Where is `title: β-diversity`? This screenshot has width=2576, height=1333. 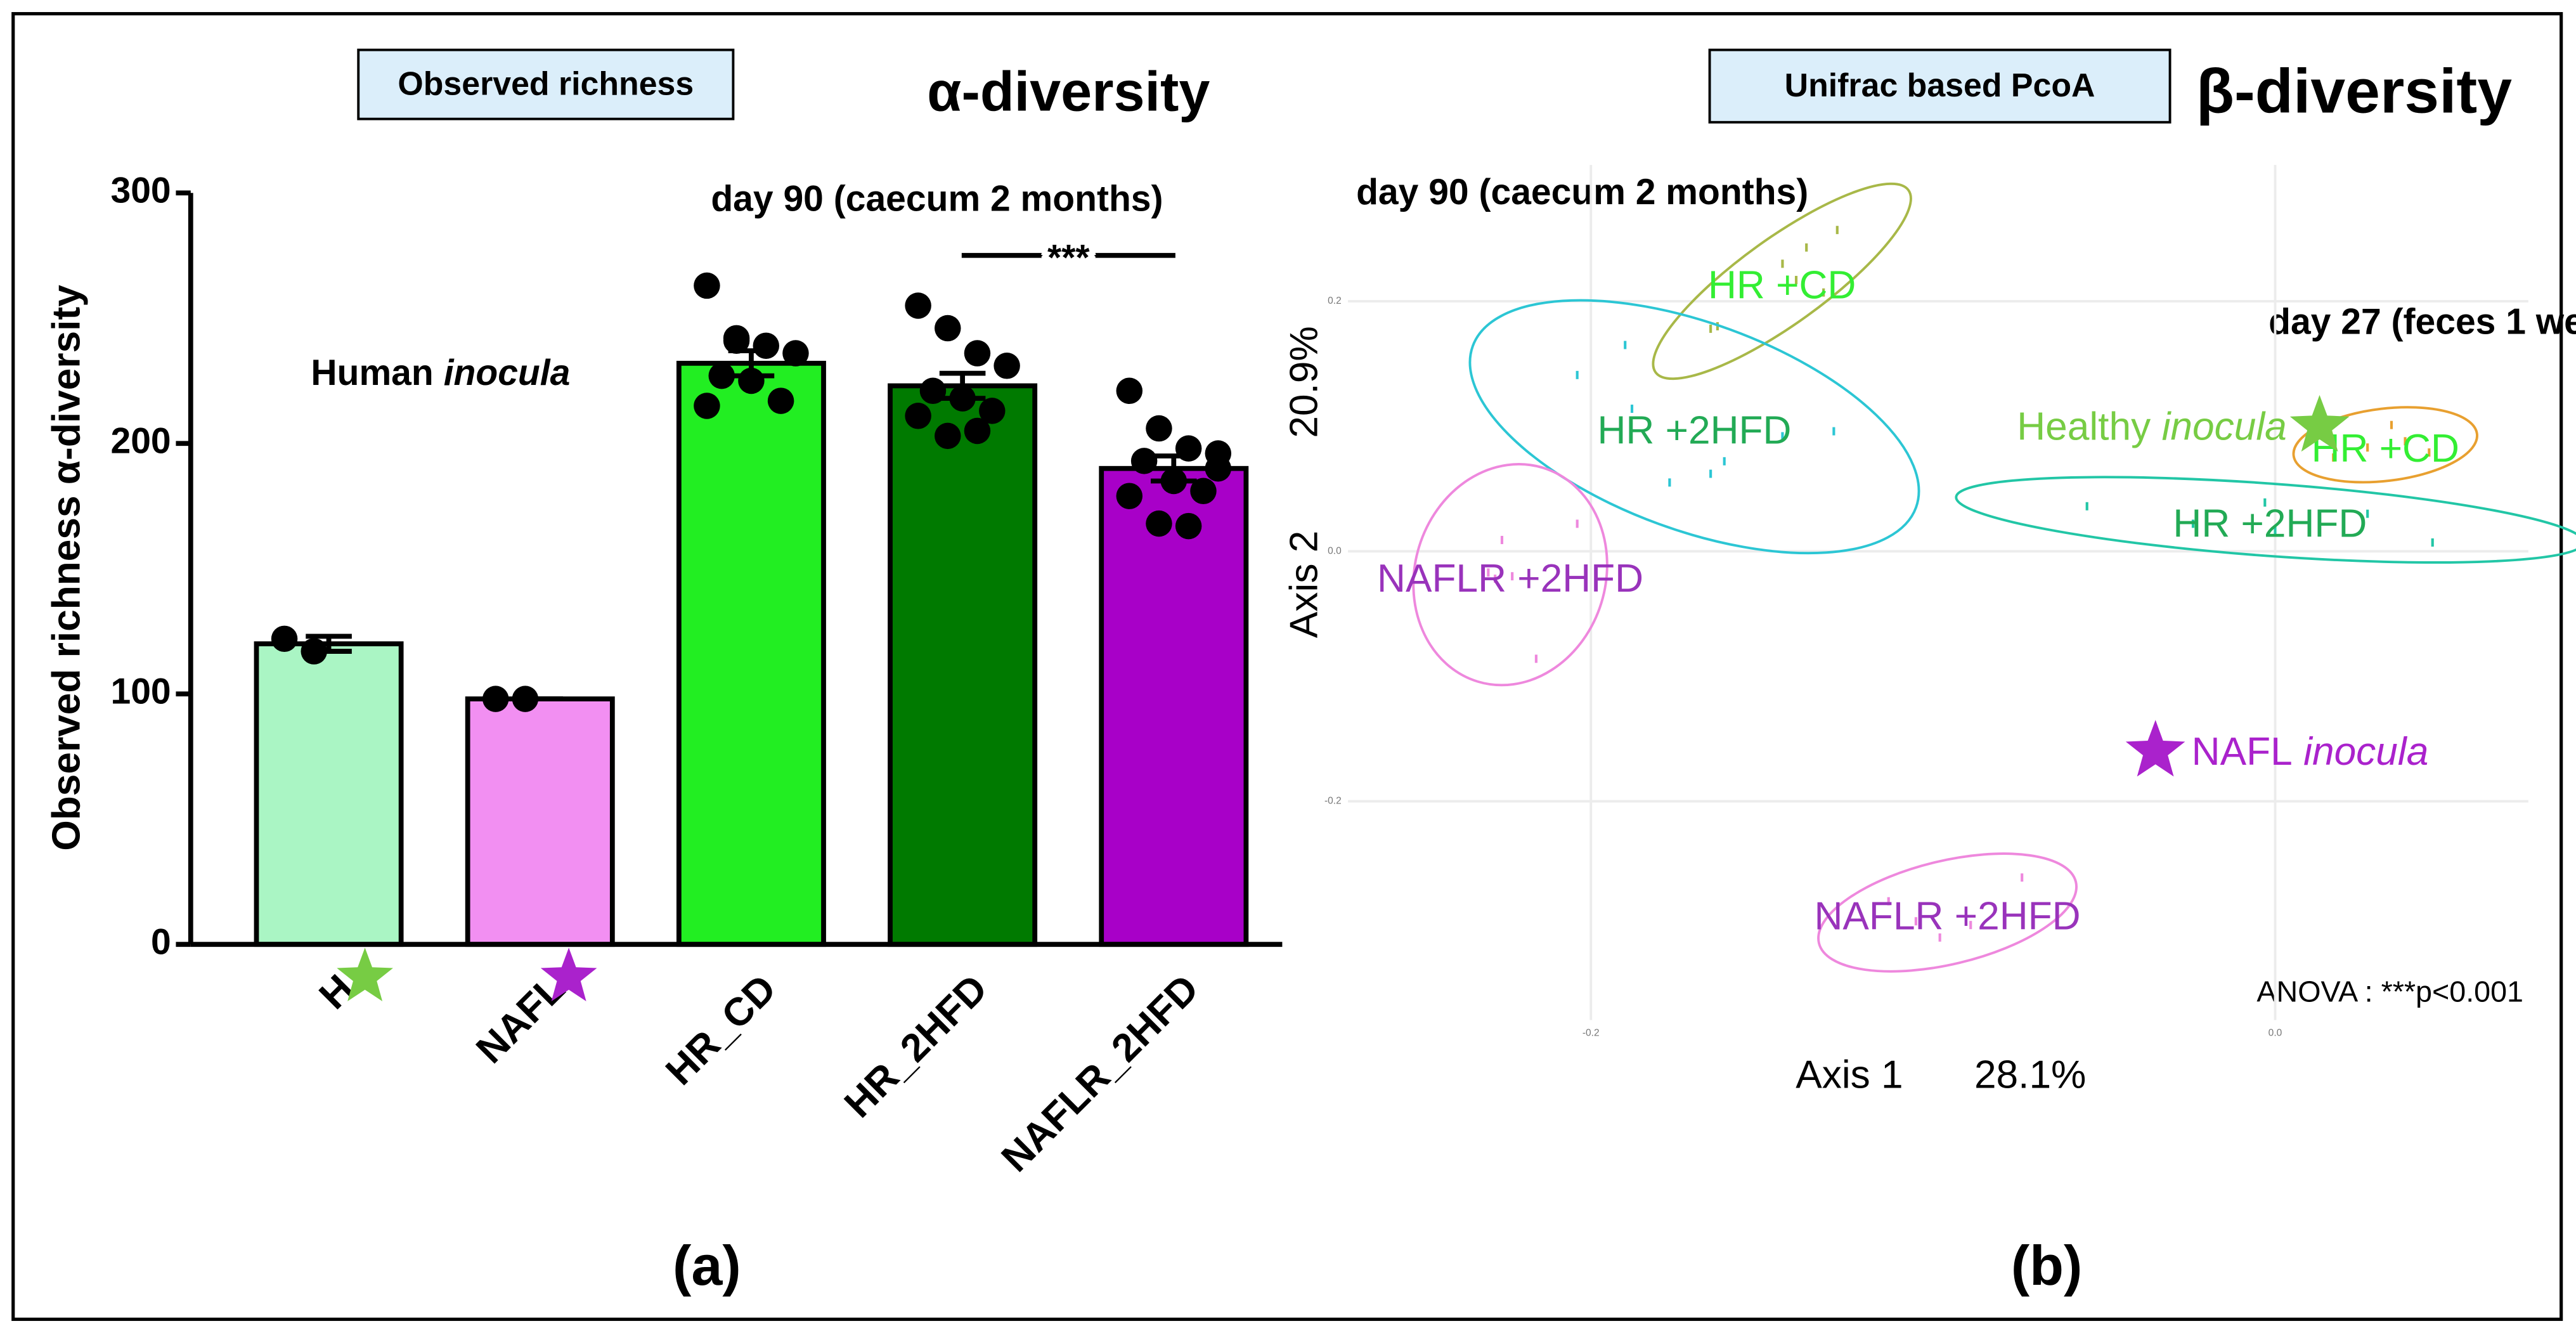
title: β-diversity is located at coordinates (2354, 91).